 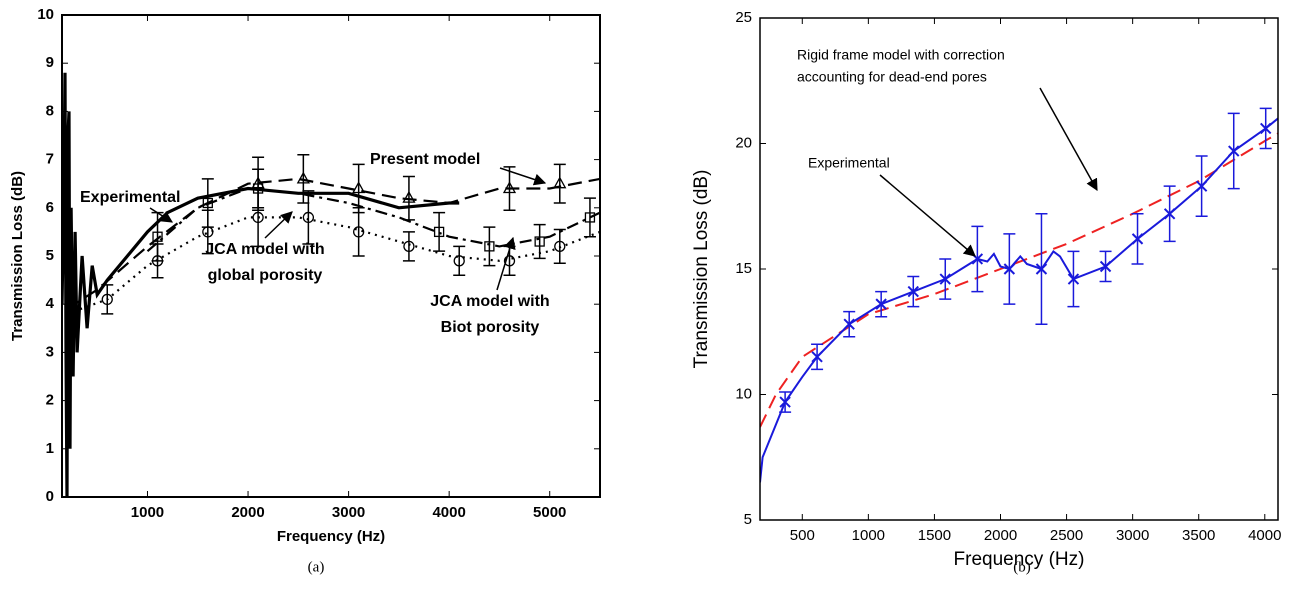 What do you see at coordinates (316, 567) in the screenshot?
I see `caption: (a)` at bounding box center [316, 567].